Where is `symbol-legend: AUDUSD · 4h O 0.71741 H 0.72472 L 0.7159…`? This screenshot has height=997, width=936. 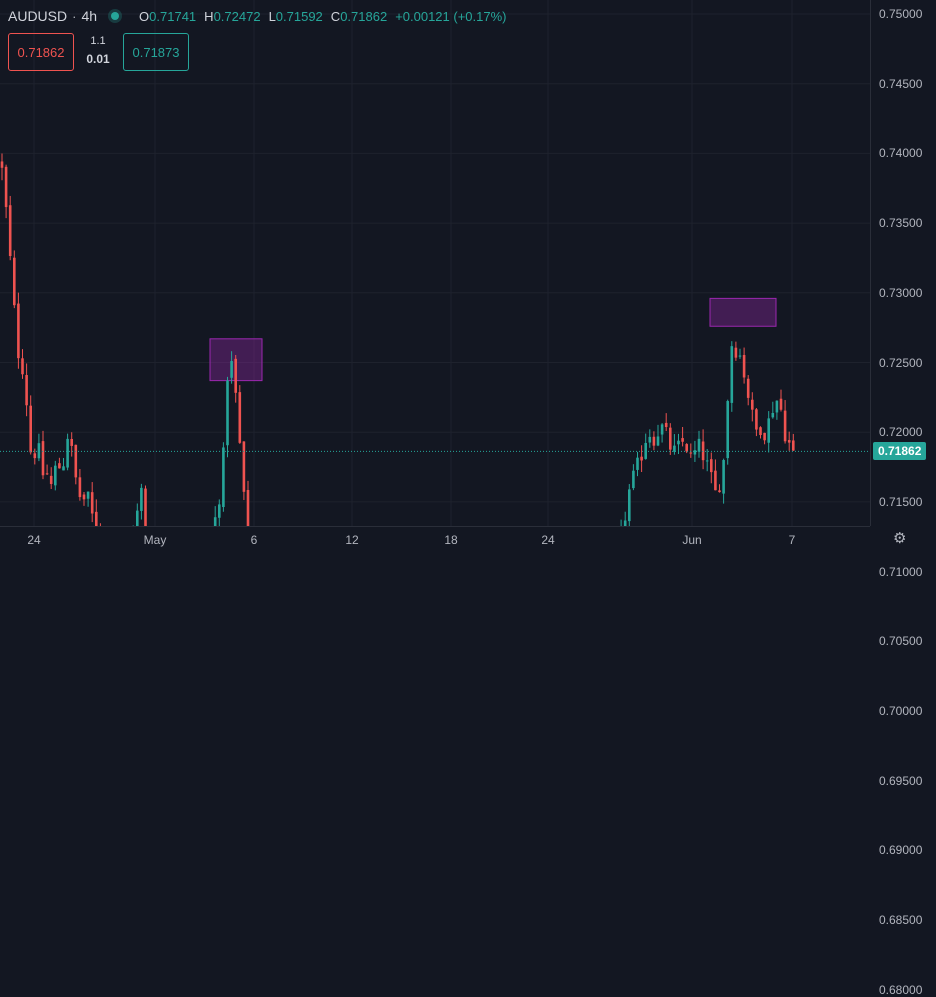 symbol-legend: AUDUSD · 4h O 0.71741 H 0.72472 L 0.7159… is located at coordinates (261, 16).